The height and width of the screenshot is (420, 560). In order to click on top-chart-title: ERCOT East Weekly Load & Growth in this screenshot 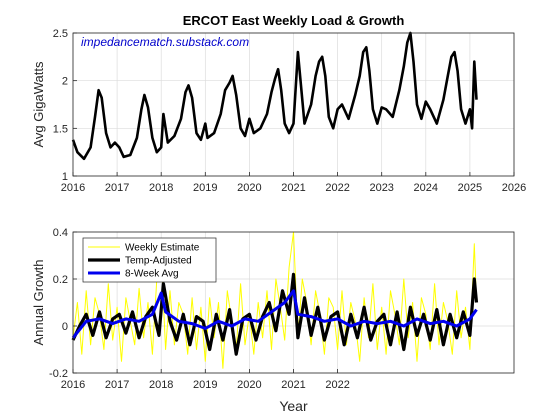, I will do `click(294, 20)`.